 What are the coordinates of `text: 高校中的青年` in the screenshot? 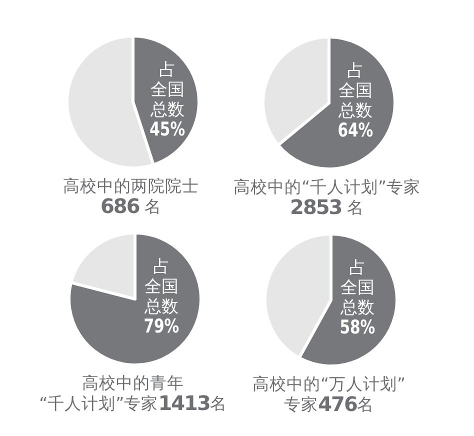 It's located at (133, 383).